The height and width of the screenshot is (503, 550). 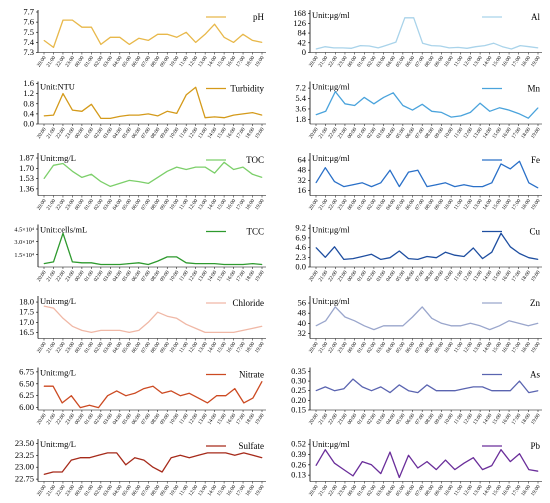 What do you see at coordinates (146, 132) in the screenshot?
I see `x-tick-label: 07:00` at bounding box center [146, 132].